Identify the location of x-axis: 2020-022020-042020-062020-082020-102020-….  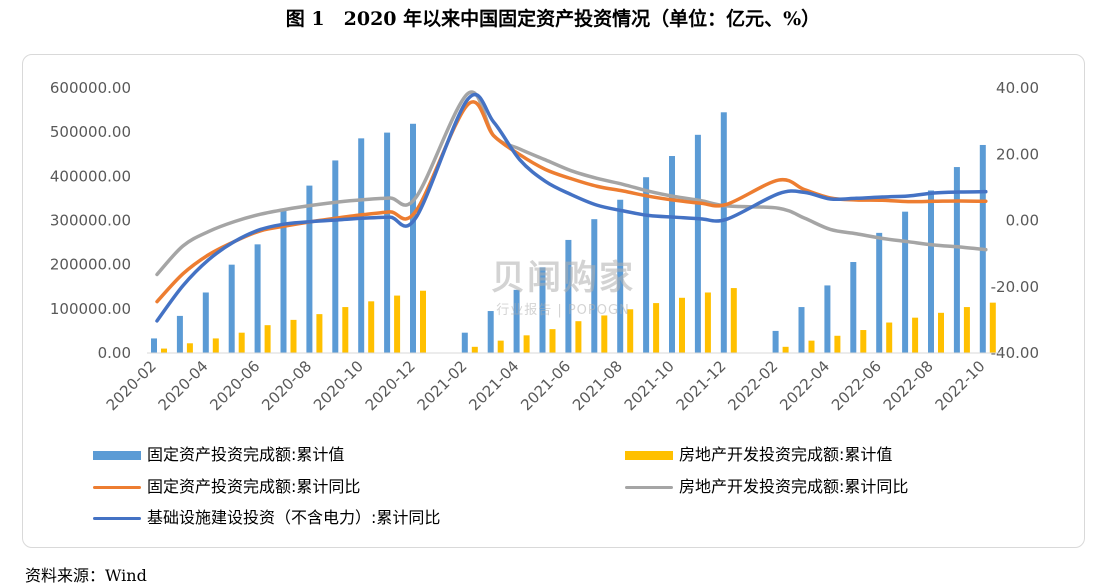
(552, 383).